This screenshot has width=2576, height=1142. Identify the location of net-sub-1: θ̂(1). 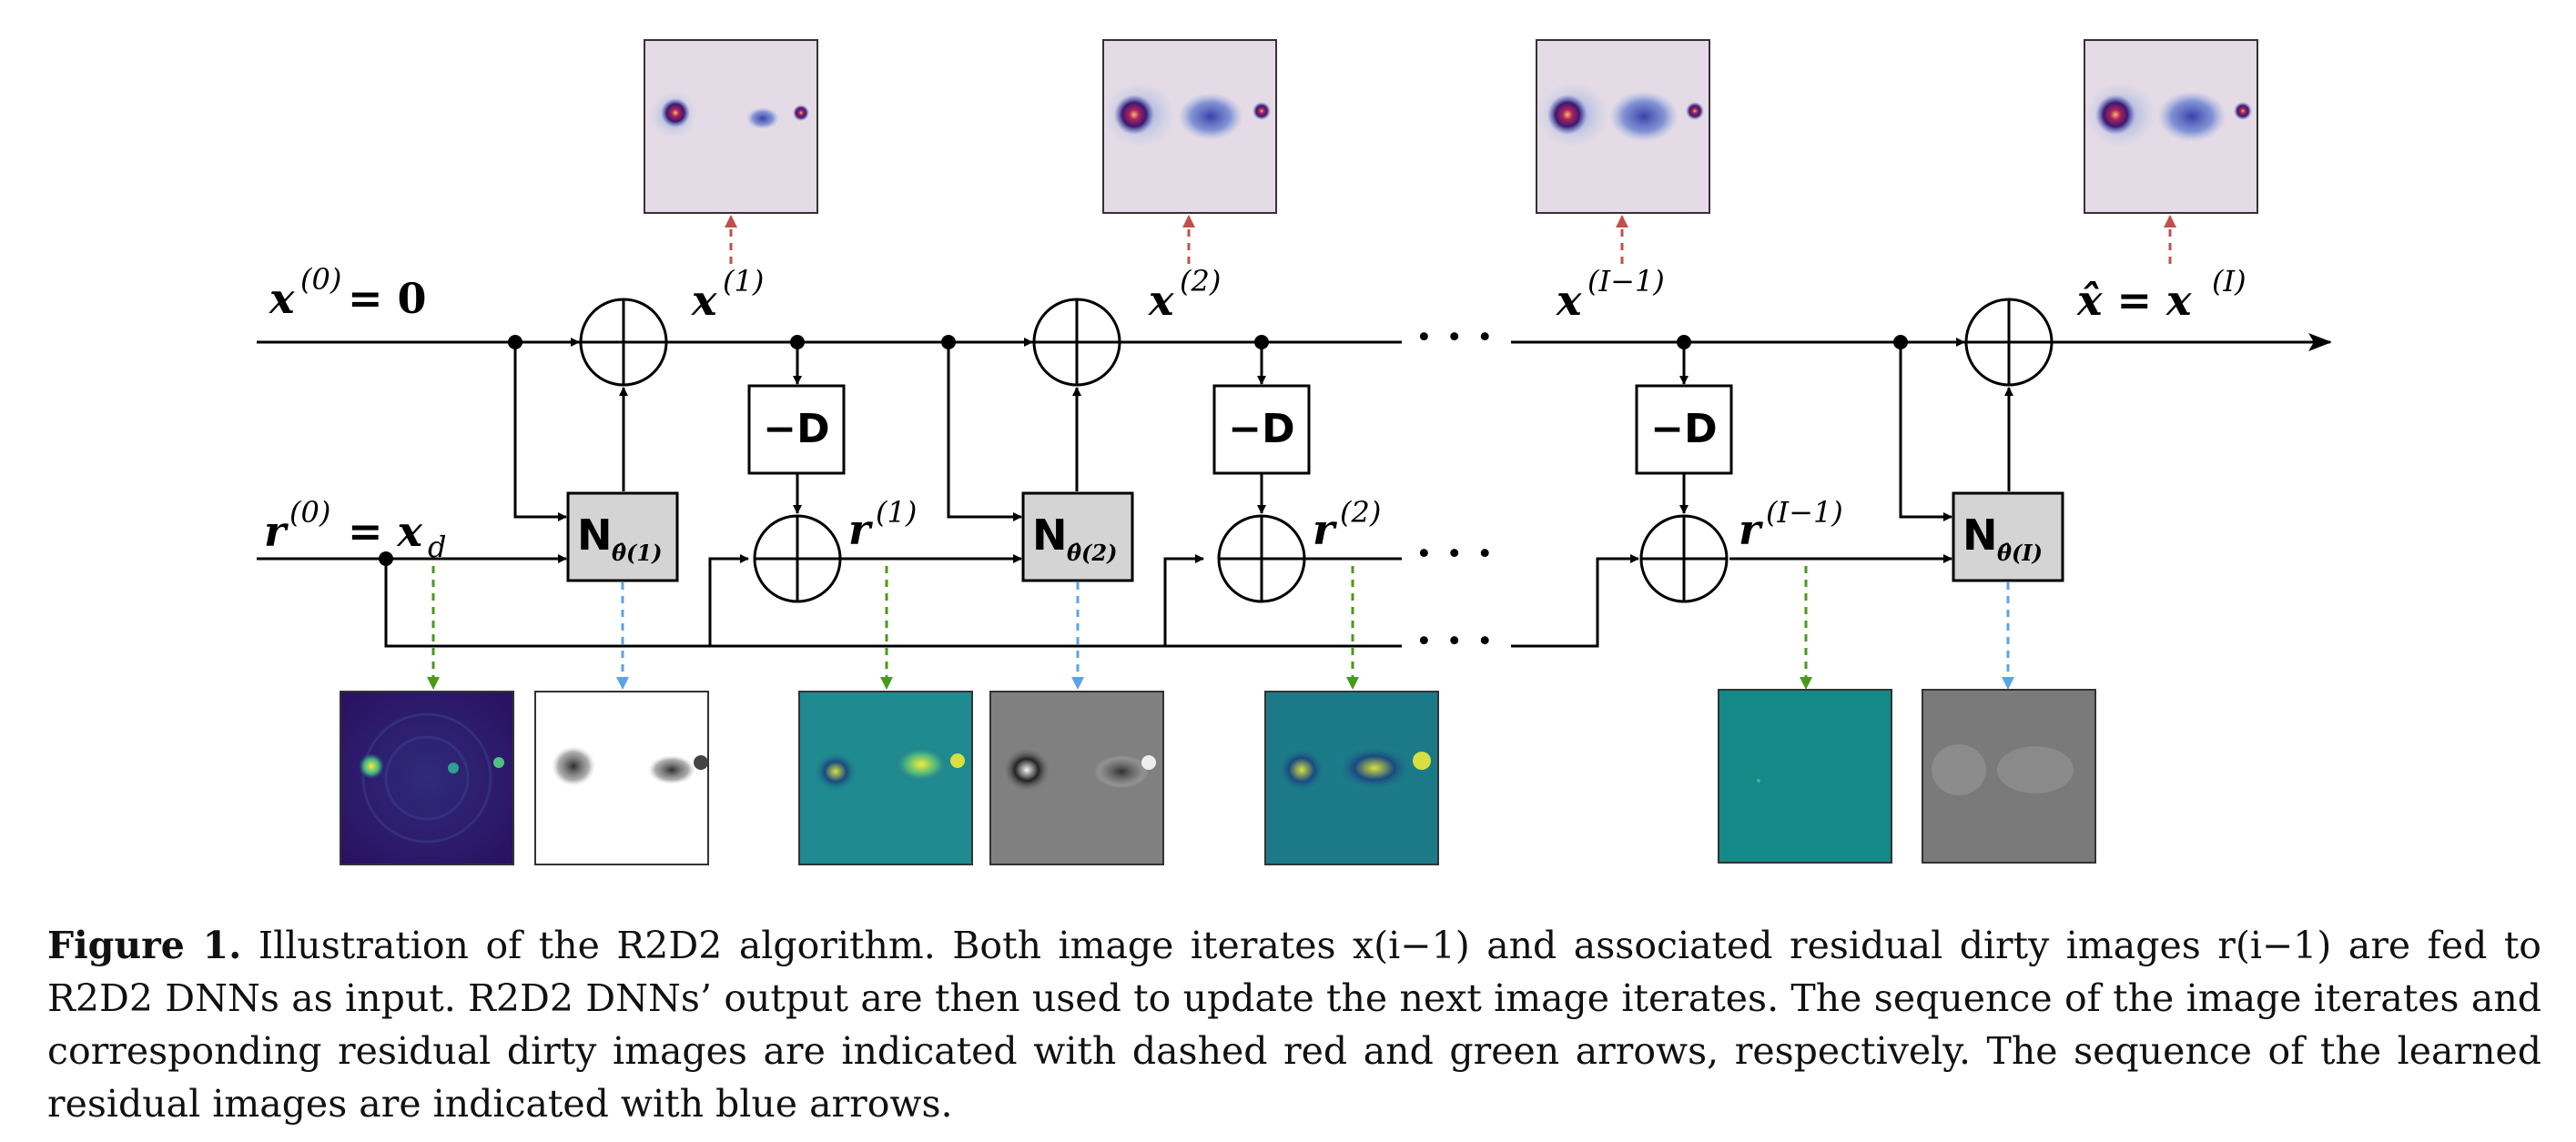
(637, 553).